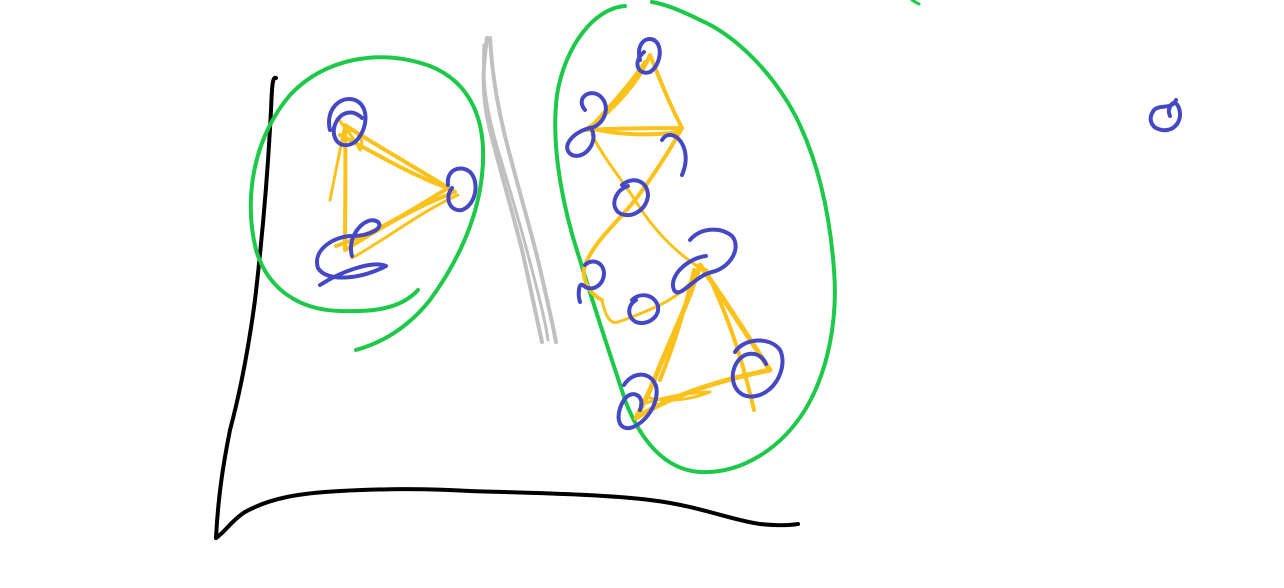 This screenshot has height=588, width=1284. I want to click on outlier, so click(1165, 115).